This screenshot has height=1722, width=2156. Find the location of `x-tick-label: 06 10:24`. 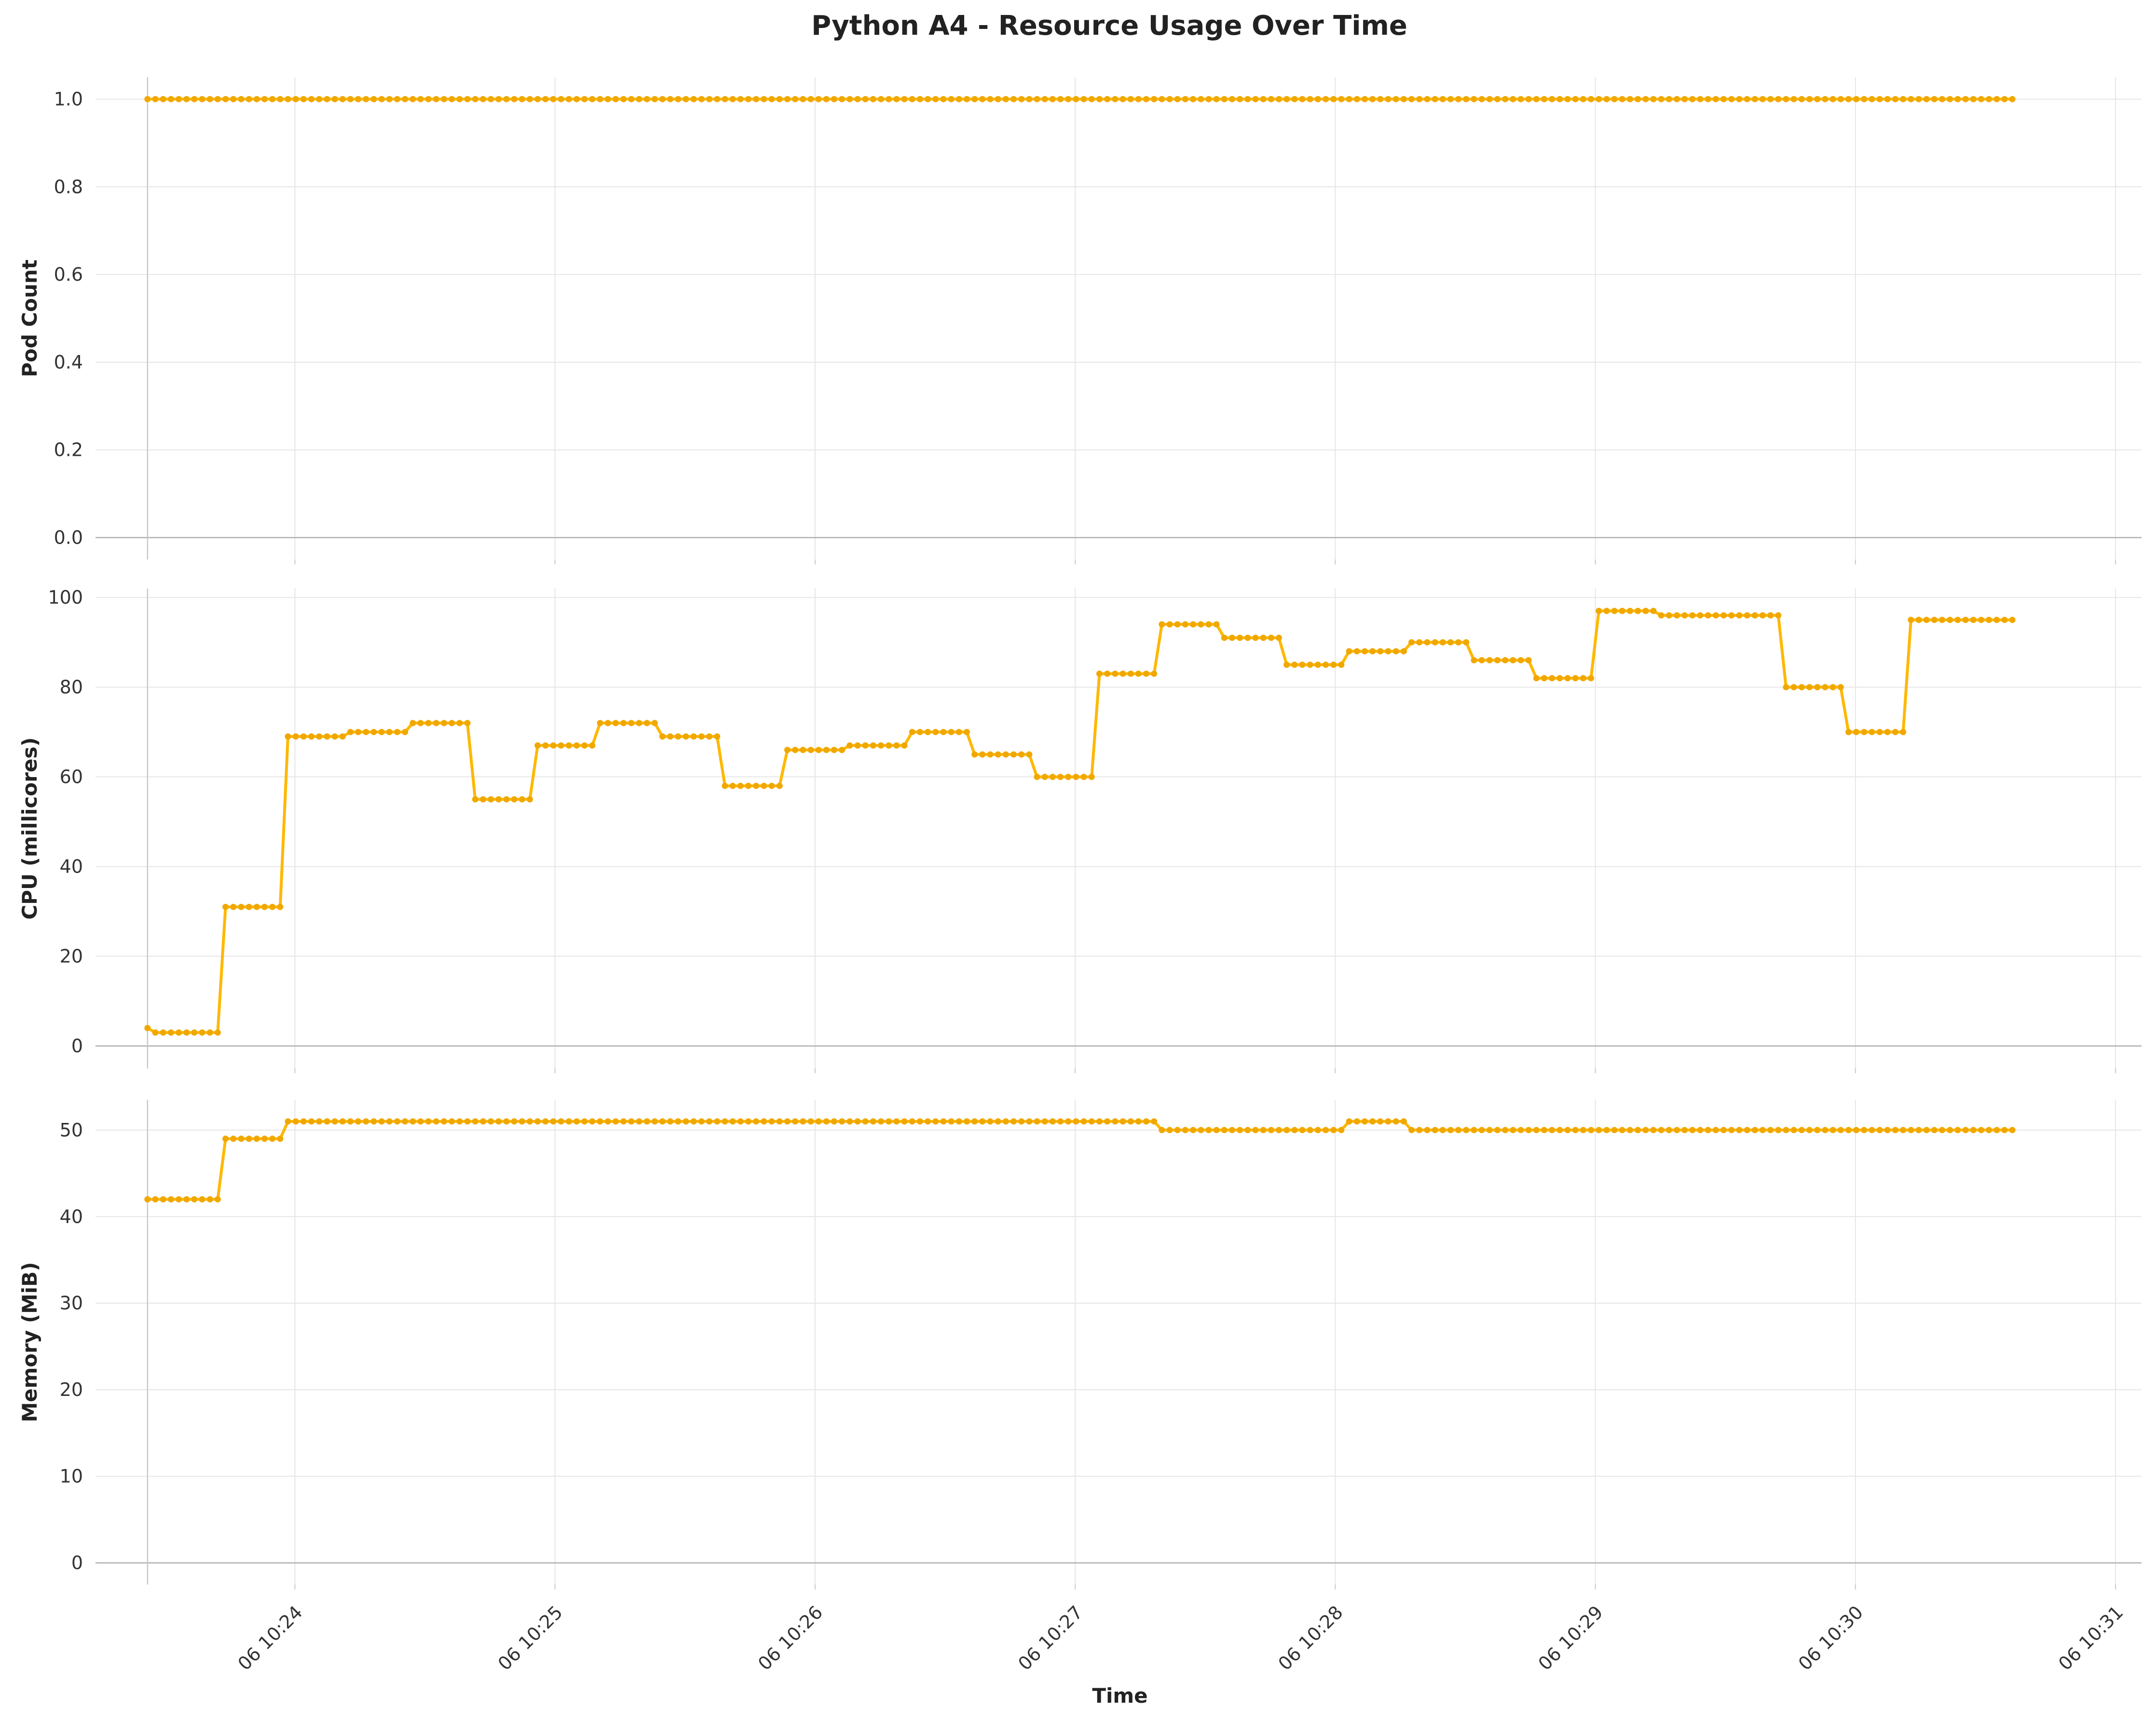

x-tick-label: 06 10:24 is located at coordinates (269, 1637).